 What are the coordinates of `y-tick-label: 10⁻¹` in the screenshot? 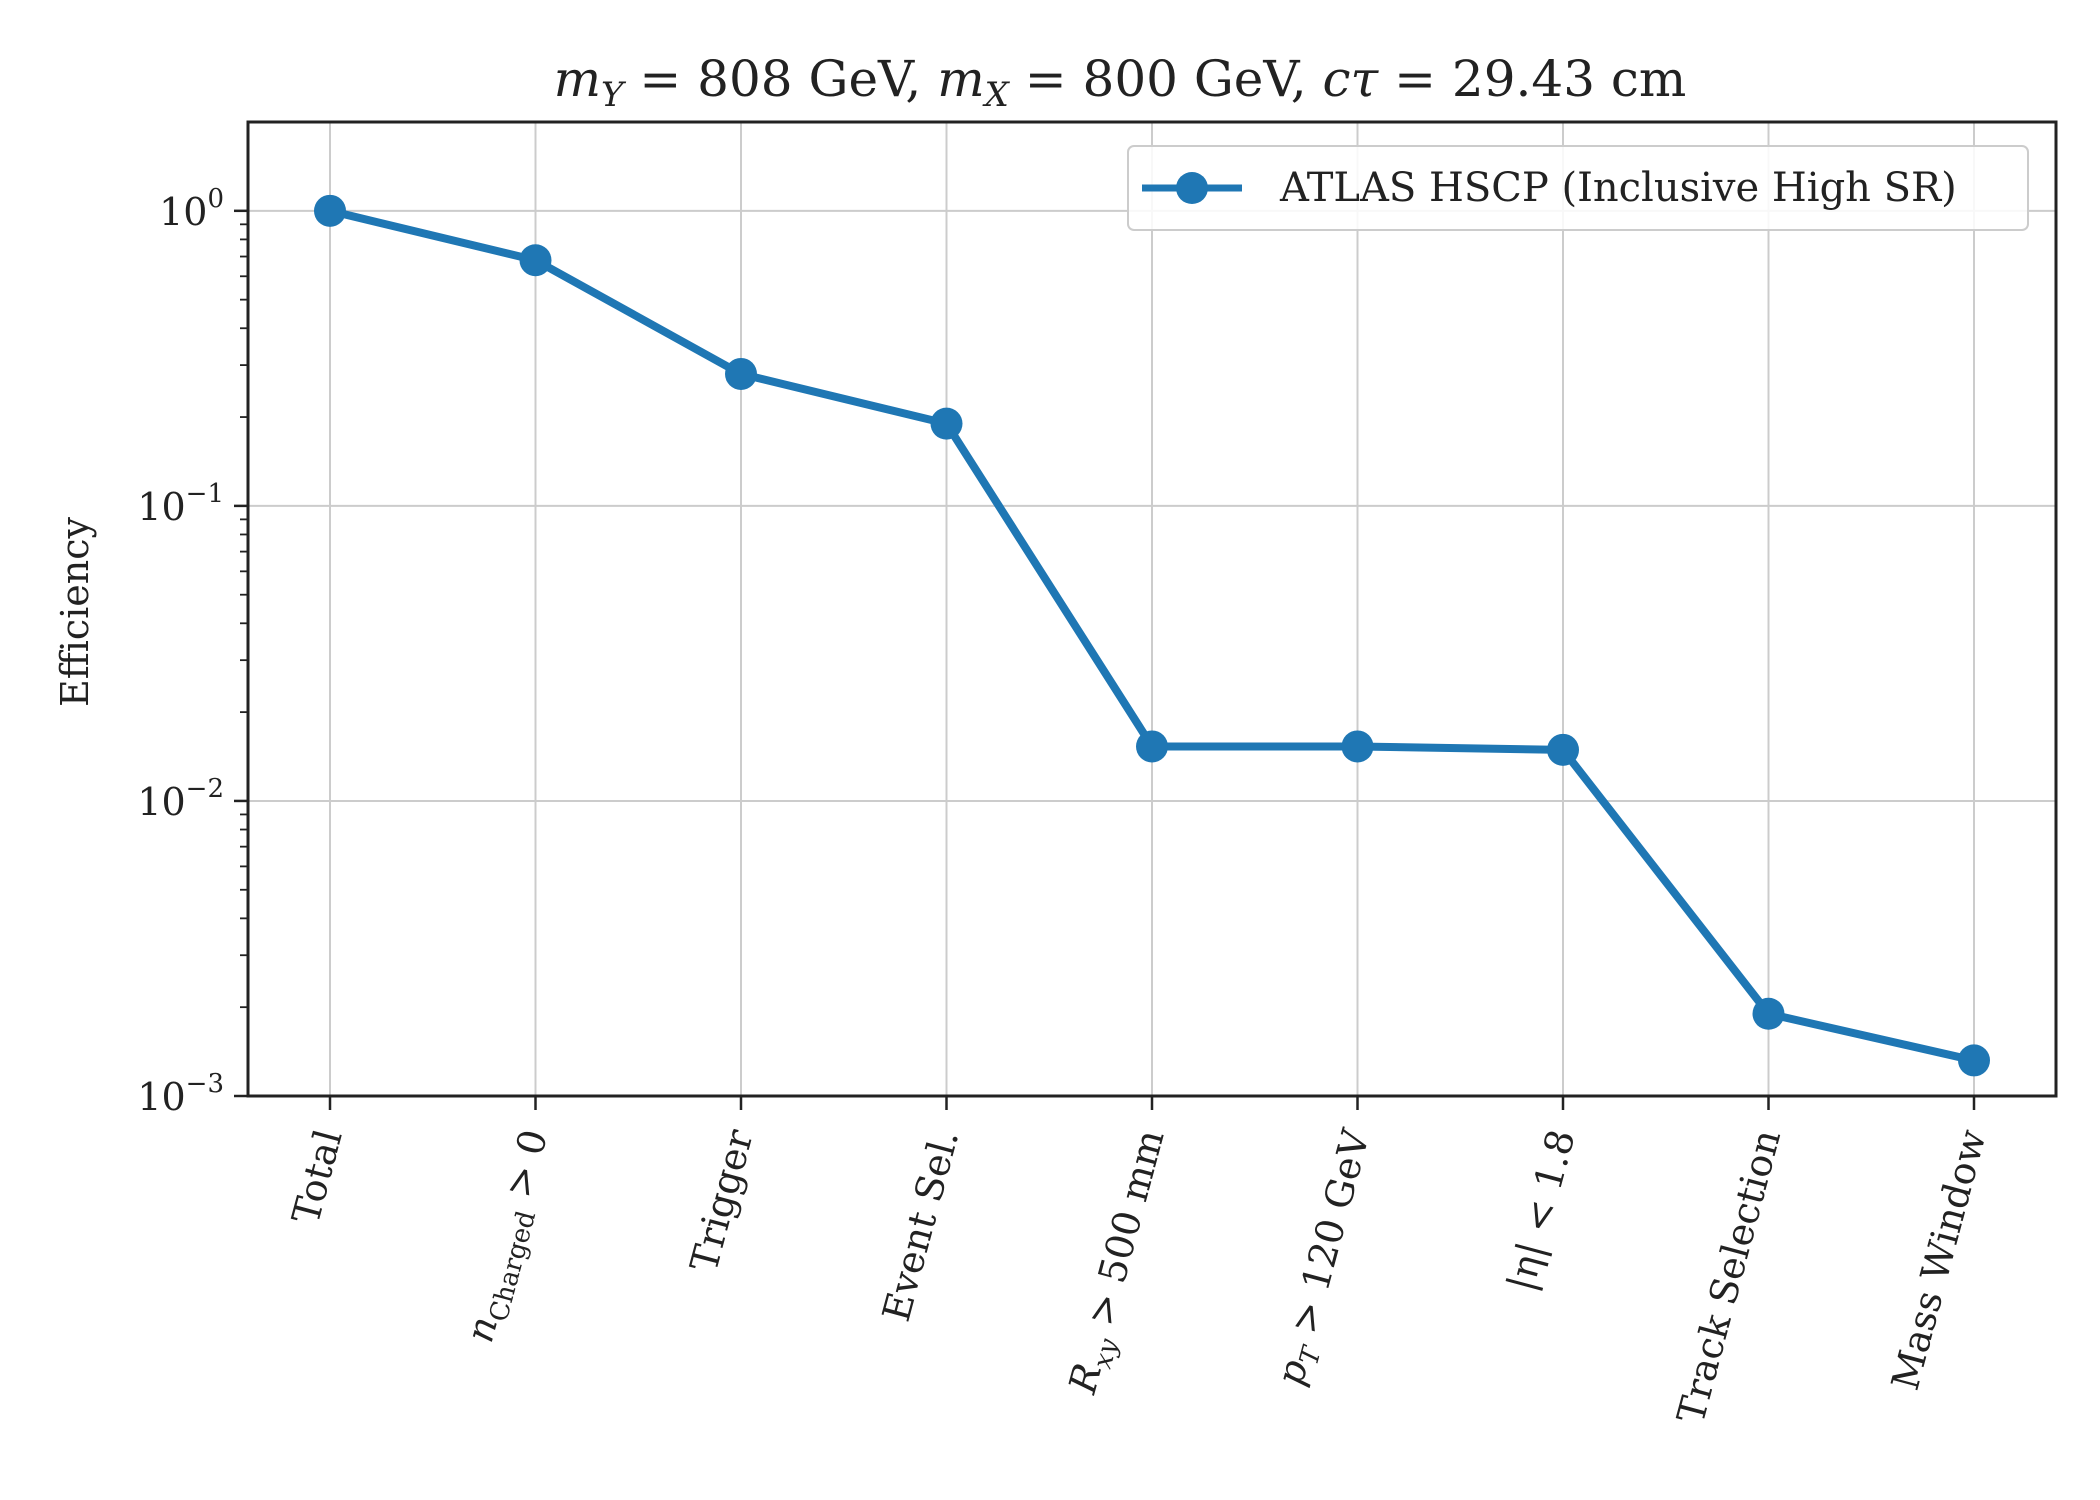 It's located at (180, 504).